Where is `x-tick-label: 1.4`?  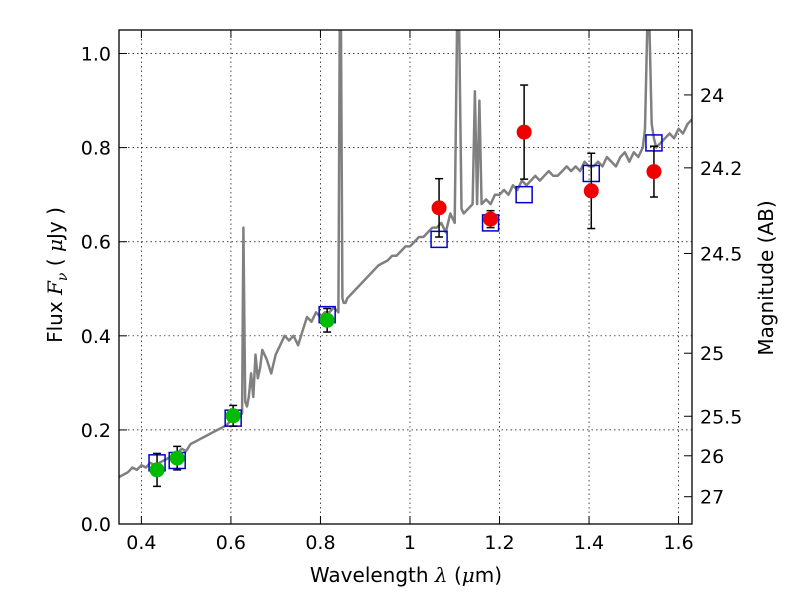 x-tick-label: 1.4 is located at coordinates (589, 543).